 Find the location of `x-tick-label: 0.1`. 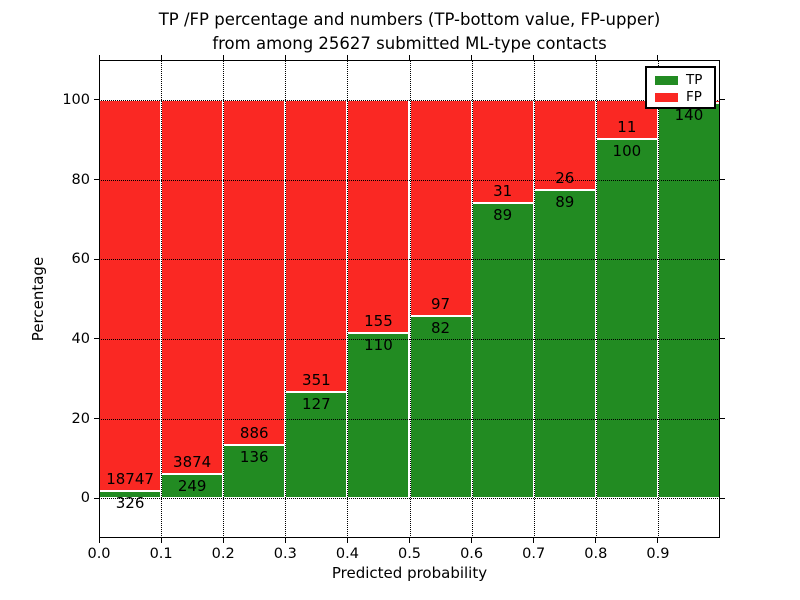

x-tick-label: 0.1 is located at coordinates (161, 554).